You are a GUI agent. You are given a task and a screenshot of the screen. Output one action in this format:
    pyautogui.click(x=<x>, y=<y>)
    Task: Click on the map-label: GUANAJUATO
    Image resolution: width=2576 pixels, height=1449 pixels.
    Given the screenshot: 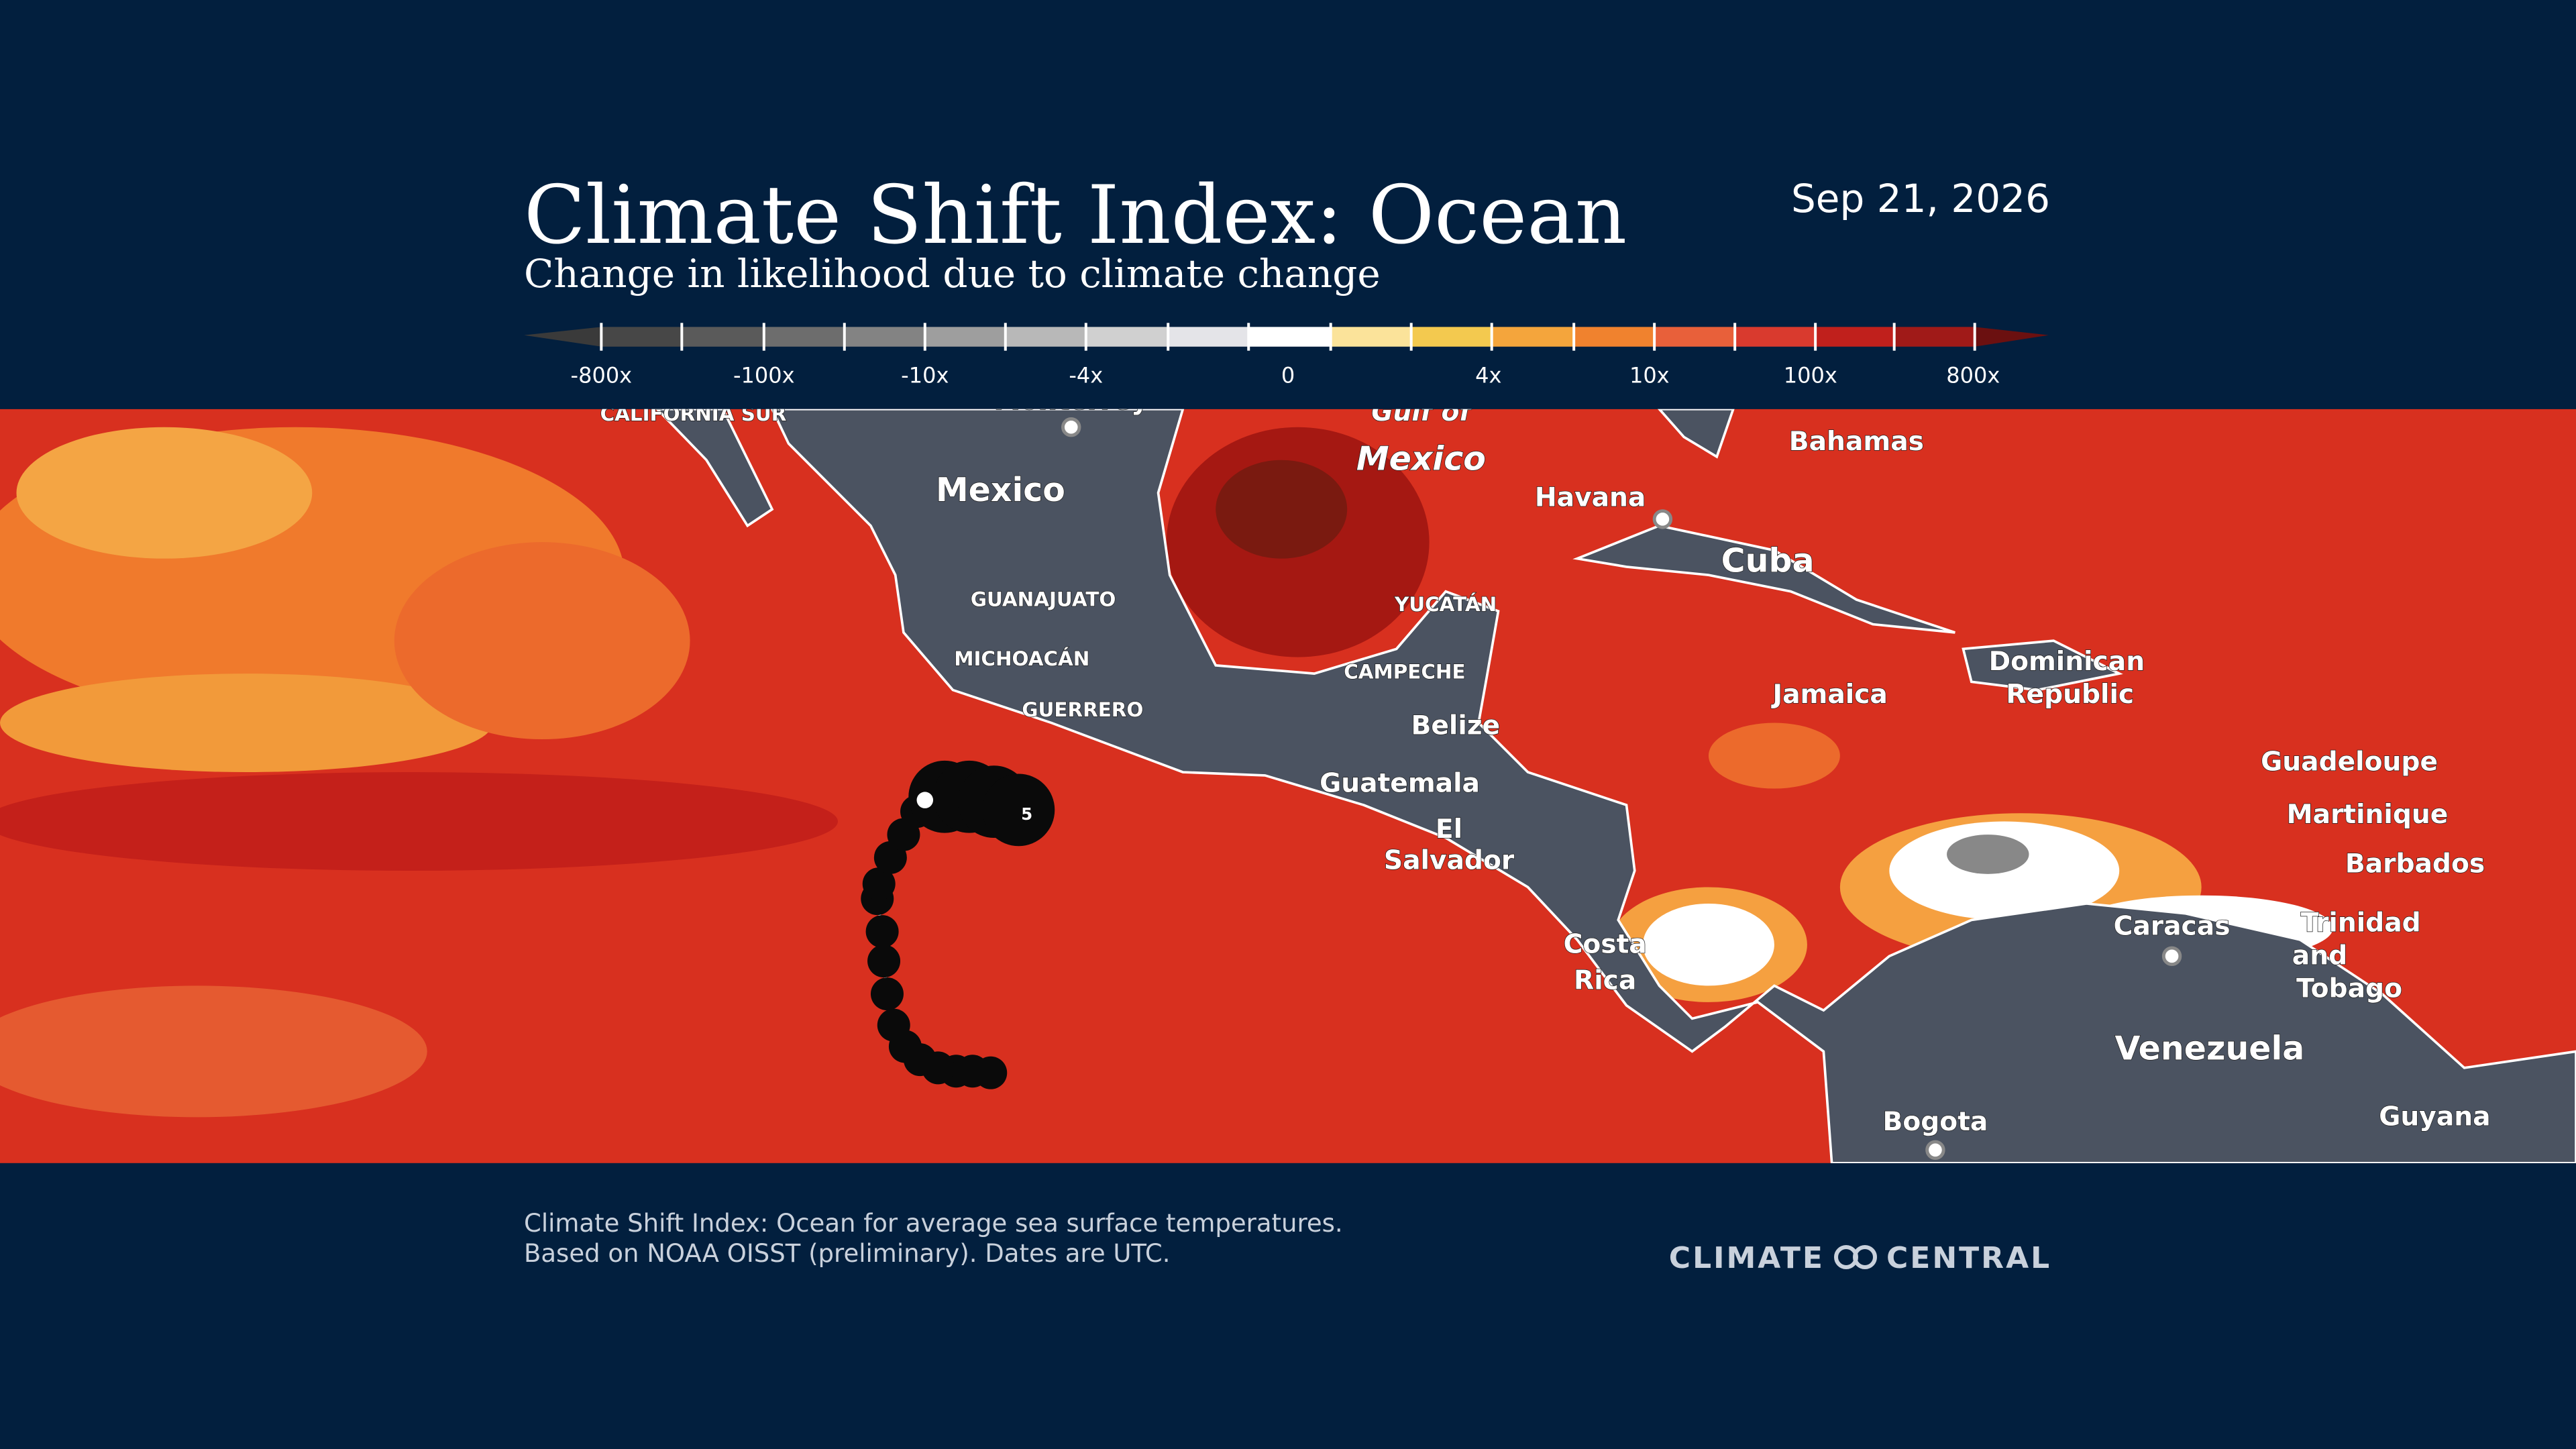 What is the action you would take?
    pyautogui.click(x=1043, y=599)
    